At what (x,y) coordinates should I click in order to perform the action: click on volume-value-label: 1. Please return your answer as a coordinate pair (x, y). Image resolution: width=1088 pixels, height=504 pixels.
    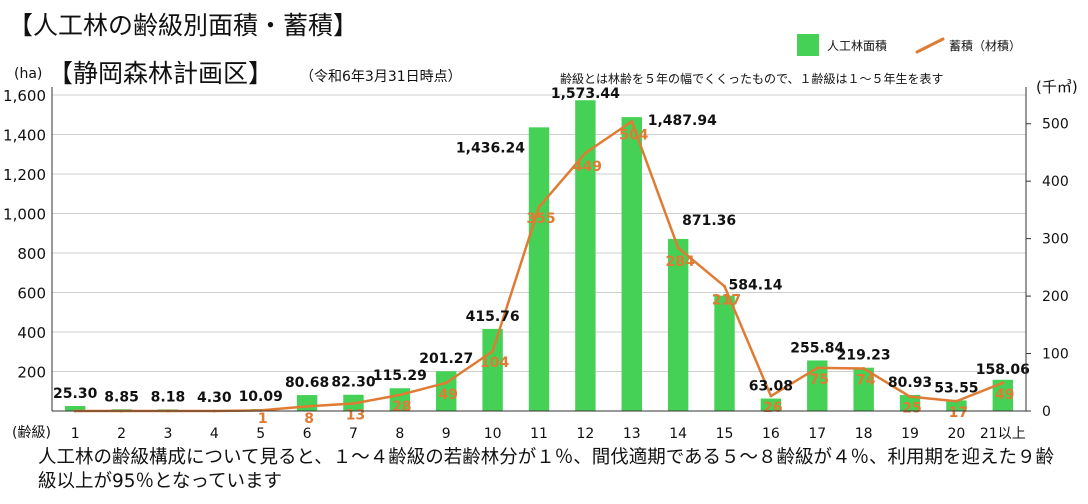
    Looking at the image, I should click on (263, 419).